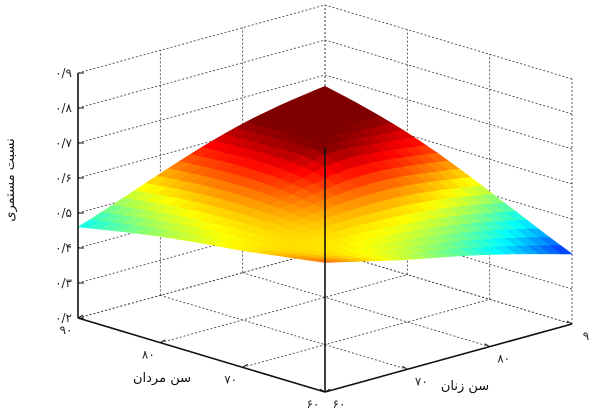  I want to click on x-tick-labels: ۶۰ ۷۰ ۸۰ ۹۰, so click(195, 362).